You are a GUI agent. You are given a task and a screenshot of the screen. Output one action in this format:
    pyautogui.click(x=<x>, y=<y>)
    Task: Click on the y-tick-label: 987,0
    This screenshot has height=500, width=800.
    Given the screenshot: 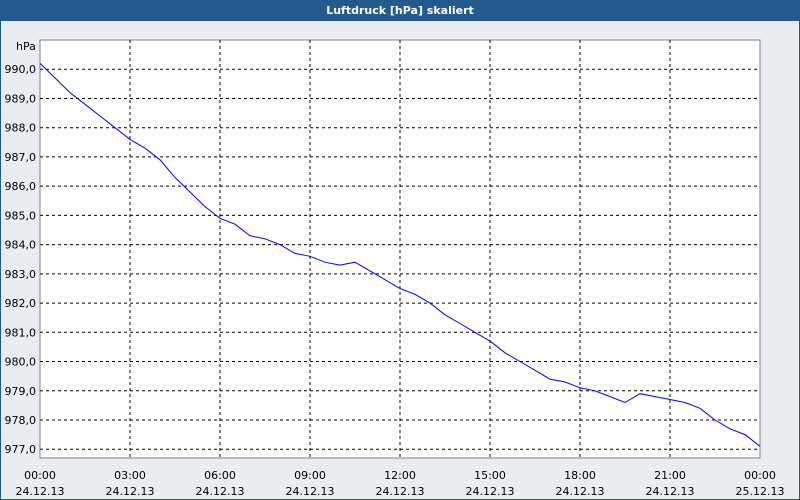 What is the action you would take?
    pyautogui.click(x=21, y=157)
    